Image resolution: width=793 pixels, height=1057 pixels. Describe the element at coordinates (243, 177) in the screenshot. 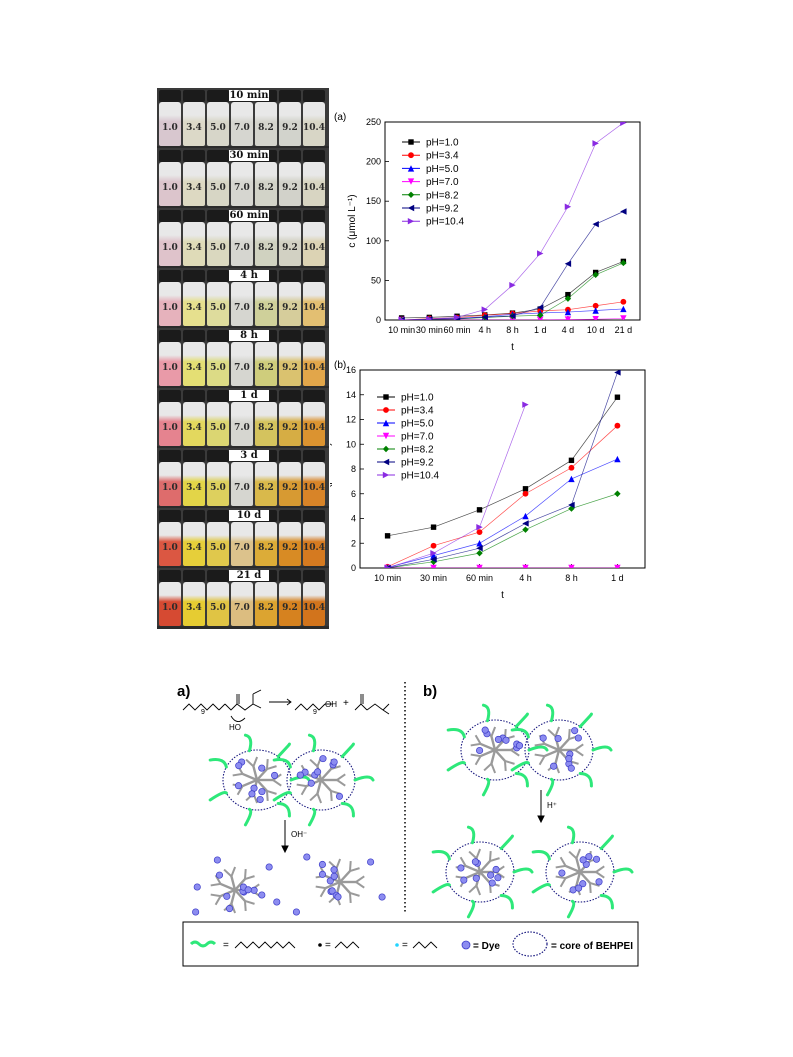

I see `vial-strip: 1.0 3.4 5.0 7.0 8.2 9.2 10.4 30 min` at that location.